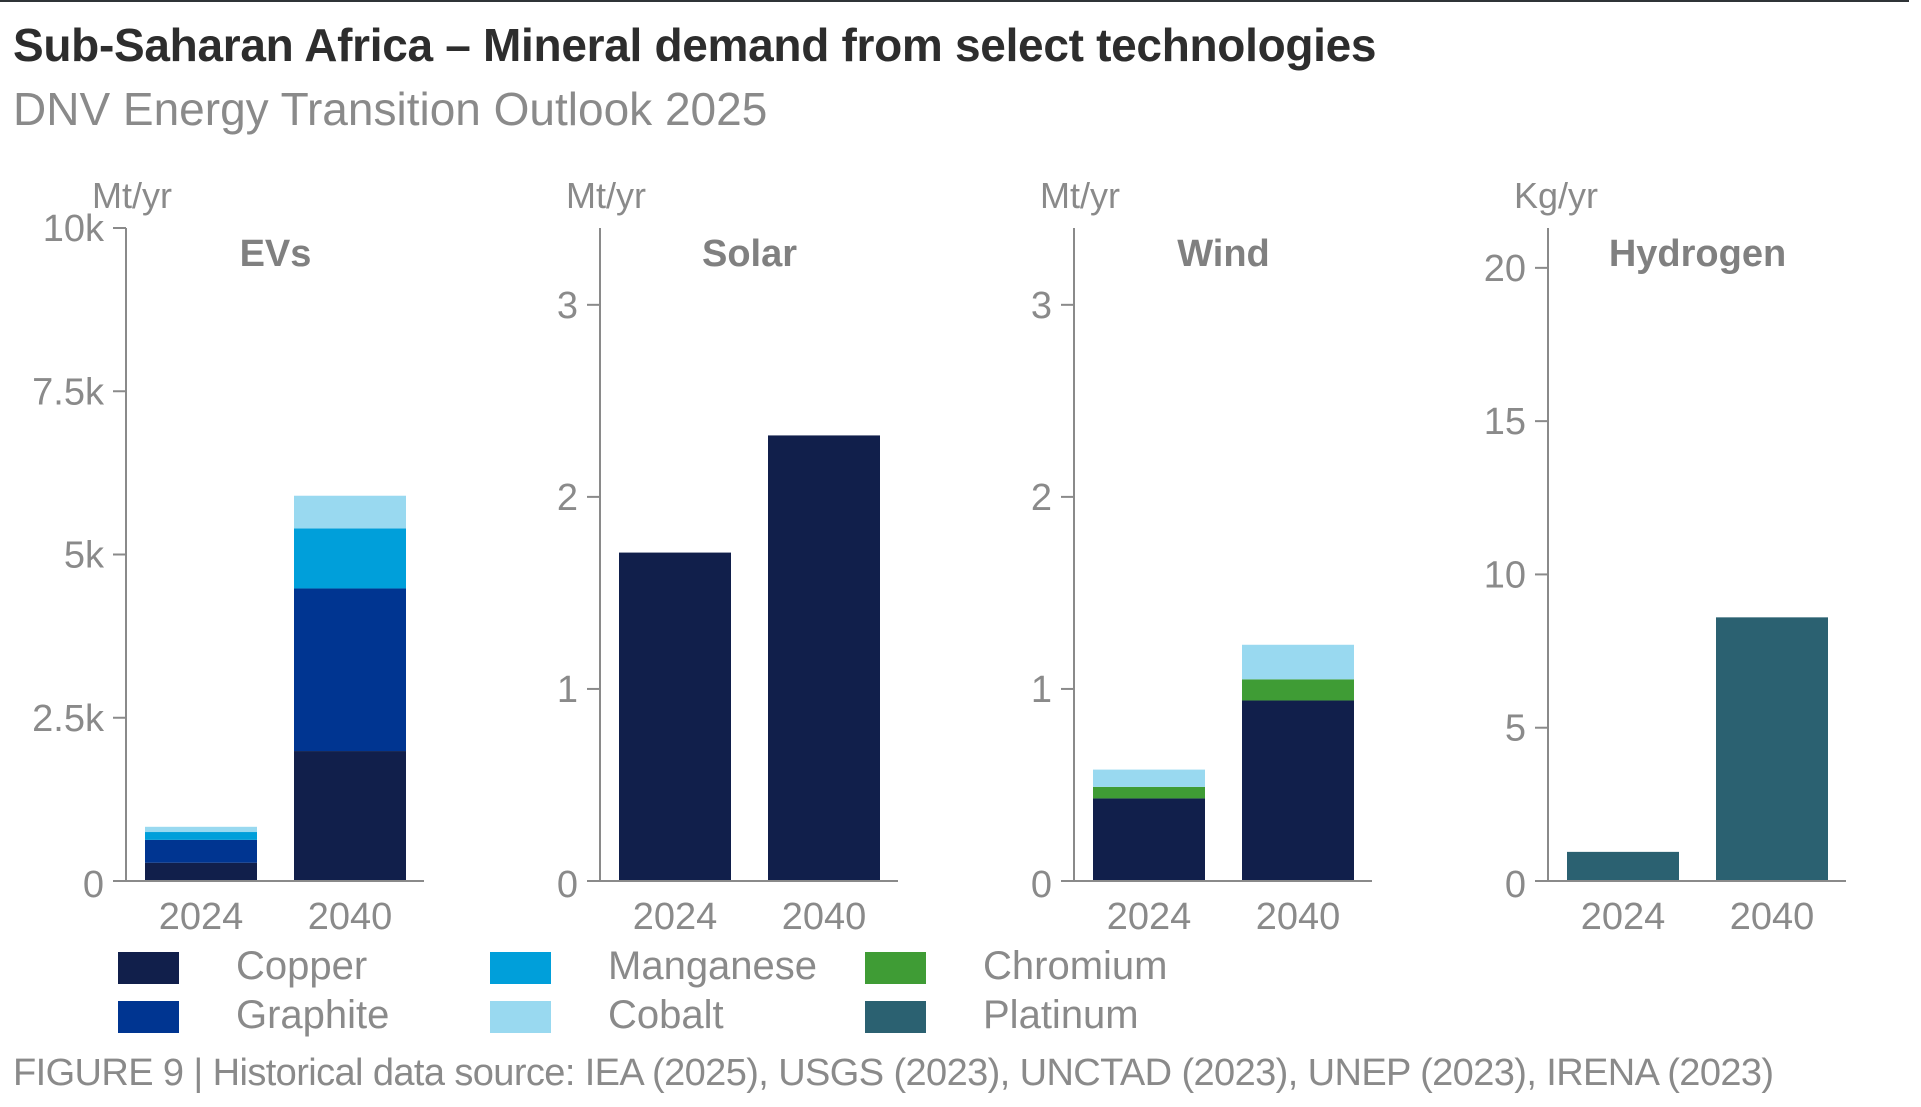 The image size is (1921, 1107). I want to click on solar-y-tick-label: 2, so click(567, 498).